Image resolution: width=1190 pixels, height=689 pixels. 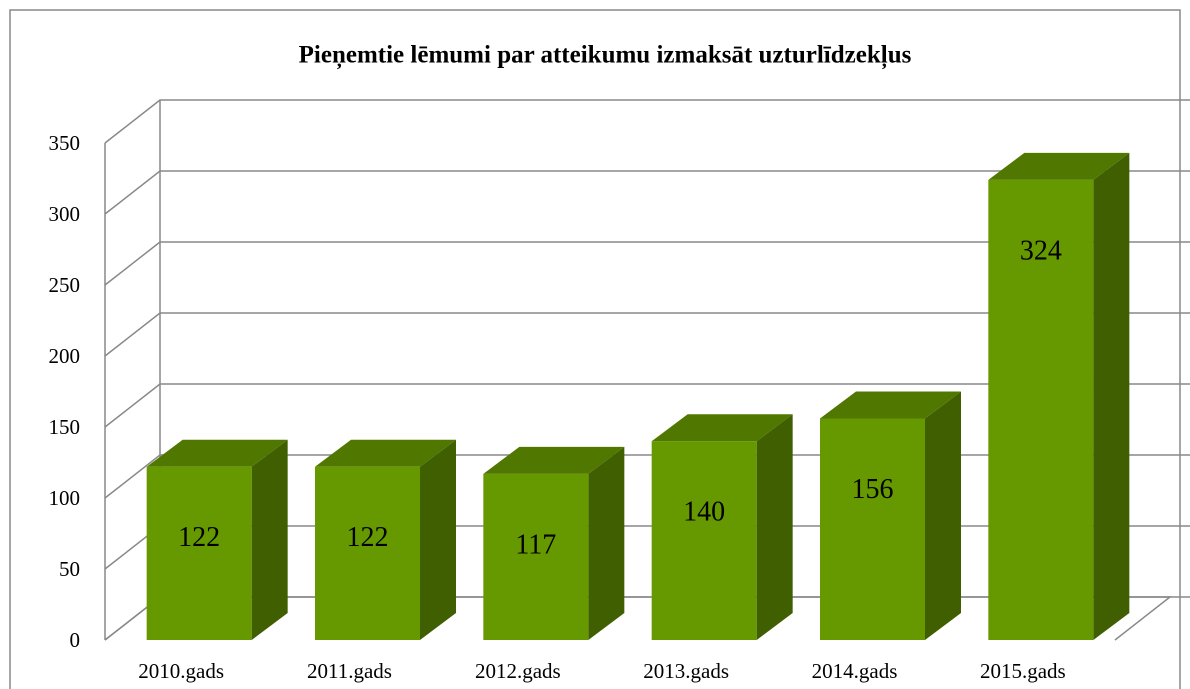 What do you see at coordinates (65, 285) in the screenshot?
I see `y-tick-label: 250` at bounding box center [65, 285].